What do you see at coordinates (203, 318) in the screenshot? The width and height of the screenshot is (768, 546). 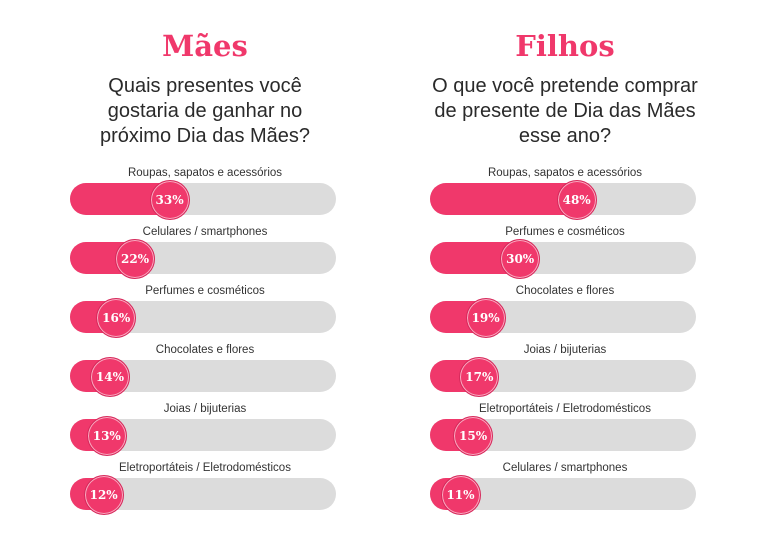 I see `bar-track: 16%` at bounding box center [203, 318].